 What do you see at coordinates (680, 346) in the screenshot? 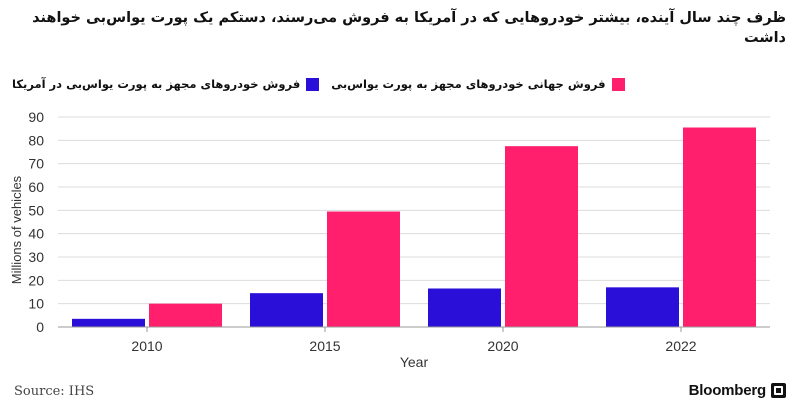
I see `x-tick-label: 2022` at bounding box center [680, 346].